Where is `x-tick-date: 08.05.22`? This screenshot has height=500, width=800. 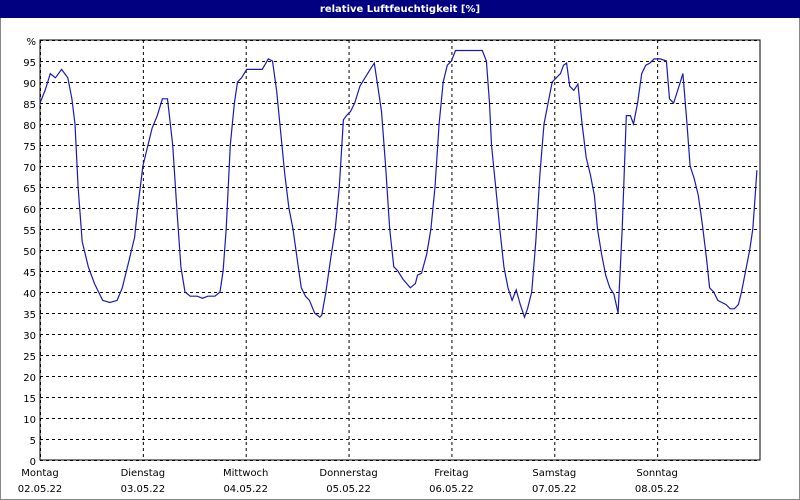 x-tick-date: 08.05.22 is located at coordinates (657, 489).